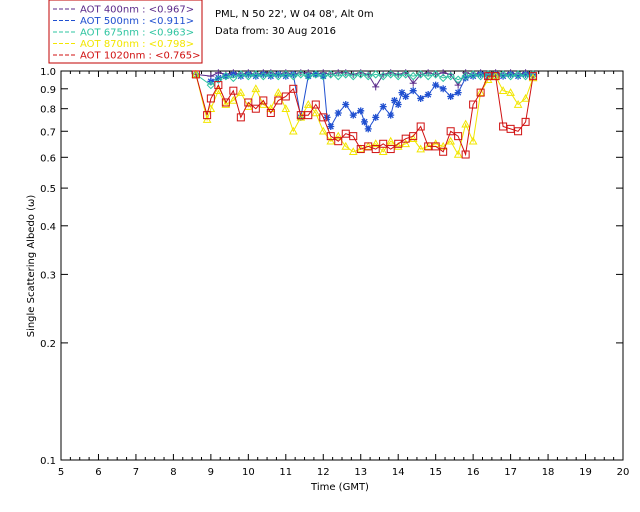  I want to click on y-tick-label: 0.7, so click(48, 132).